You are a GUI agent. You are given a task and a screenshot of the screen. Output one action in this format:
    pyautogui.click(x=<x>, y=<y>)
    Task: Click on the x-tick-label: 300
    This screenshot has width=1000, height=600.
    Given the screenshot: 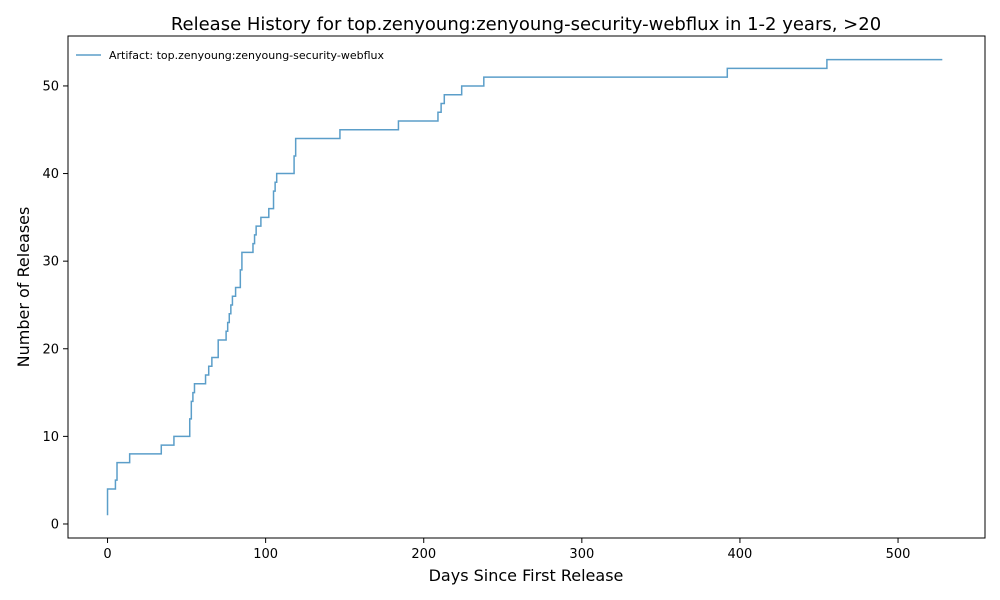 What is the action you would take?
    pyautogui.click(x=581, y=554)
    